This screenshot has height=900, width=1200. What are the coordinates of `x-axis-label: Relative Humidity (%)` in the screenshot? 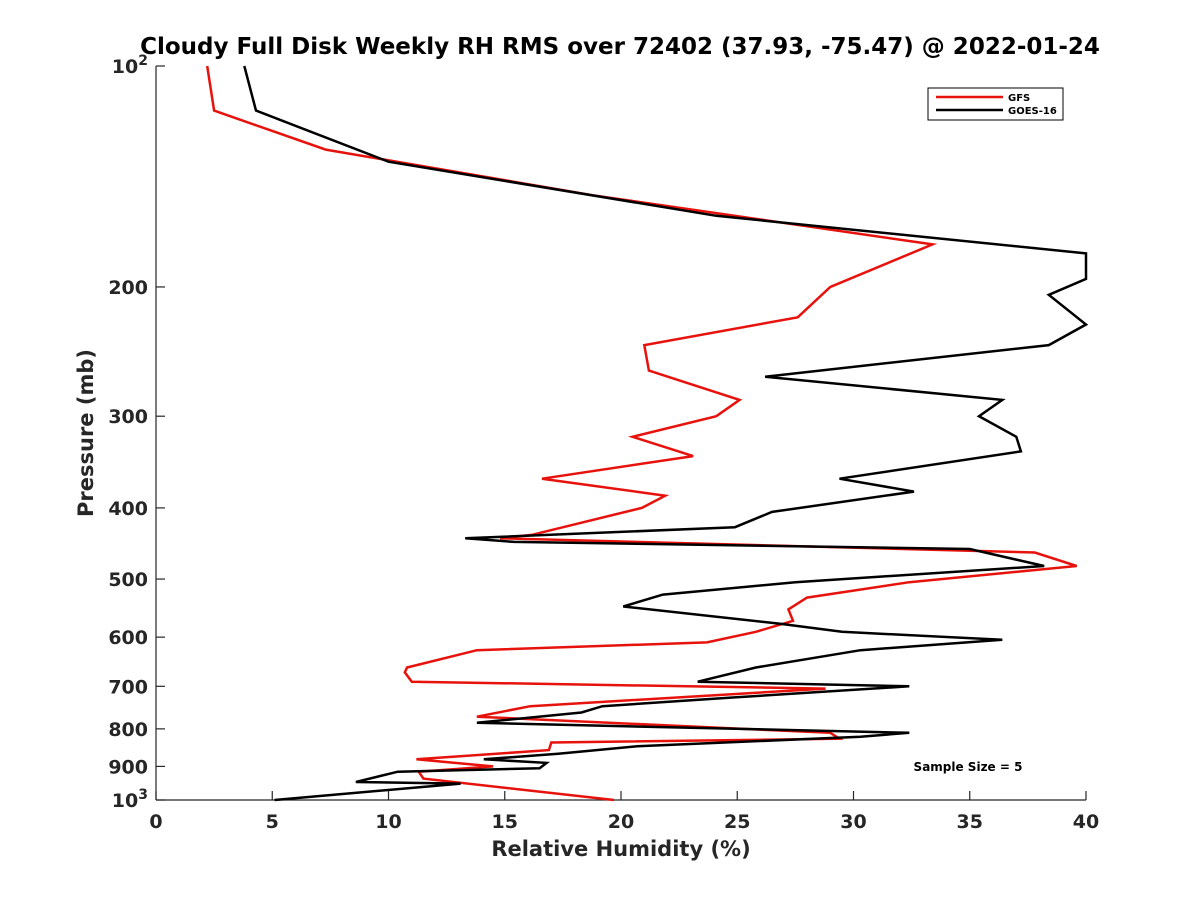 It's located at (620, 849).